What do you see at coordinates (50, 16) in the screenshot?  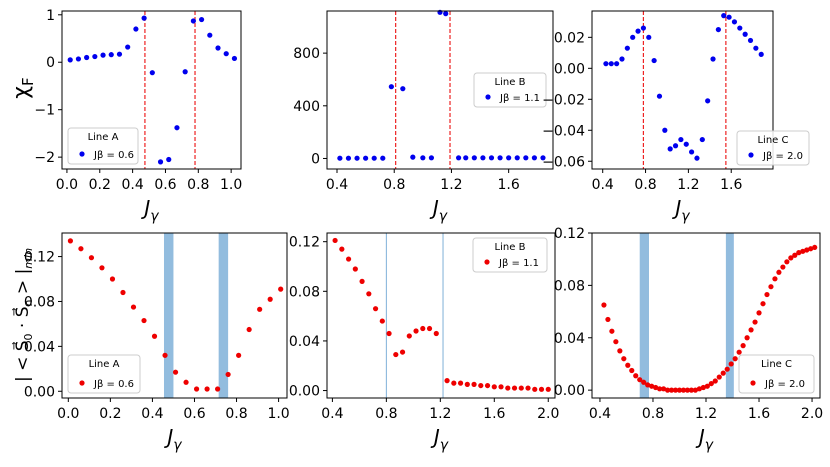 I see `y-tick-label: 1` at bounding box center [50, 16].